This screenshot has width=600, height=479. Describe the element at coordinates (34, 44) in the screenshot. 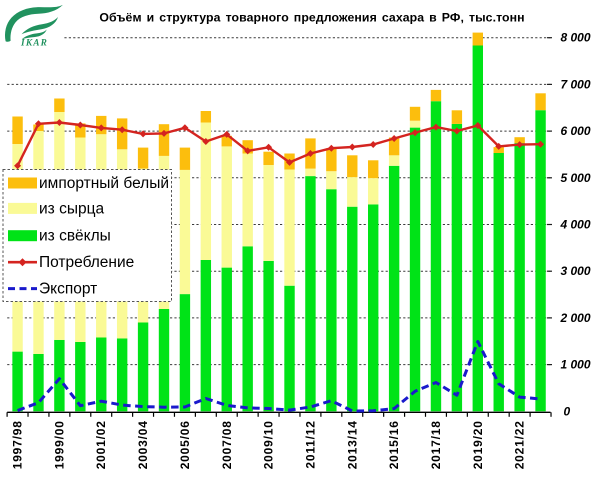

I see `svg-text: IKAR` at that location.